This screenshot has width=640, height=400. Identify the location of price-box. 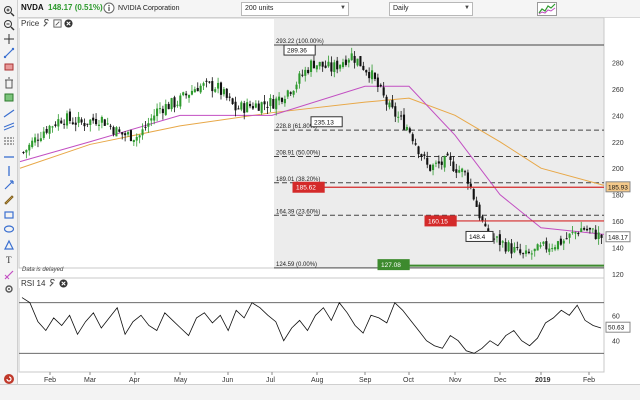
(326, 122).